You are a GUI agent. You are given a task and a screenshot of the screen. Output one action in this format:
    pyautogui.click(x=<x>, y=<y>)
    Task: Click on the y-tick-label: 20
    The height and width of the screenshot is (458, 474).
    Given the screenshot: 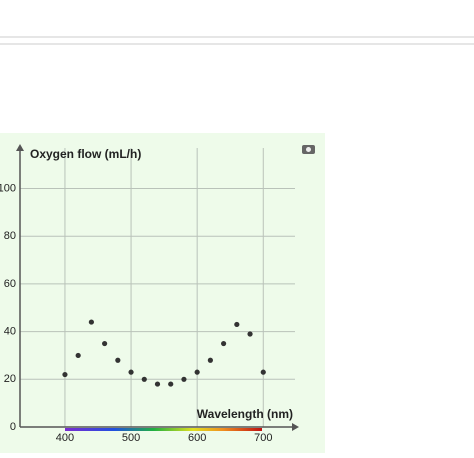 What is the action you would take?
    pyautogui.click(x=10, y=379)
    